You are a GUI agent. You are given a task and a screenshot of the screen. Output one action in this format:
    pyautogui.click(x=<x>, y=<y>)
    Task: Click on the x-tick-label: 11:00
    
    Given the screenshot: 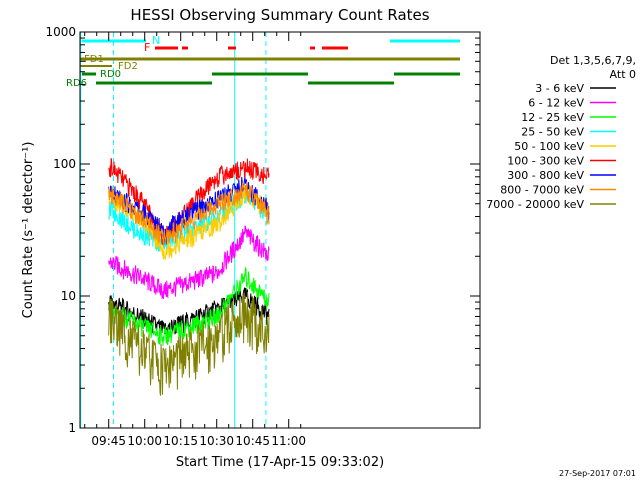 What is the action you would take?
    pyautogui.click(x=288, y=441)
    